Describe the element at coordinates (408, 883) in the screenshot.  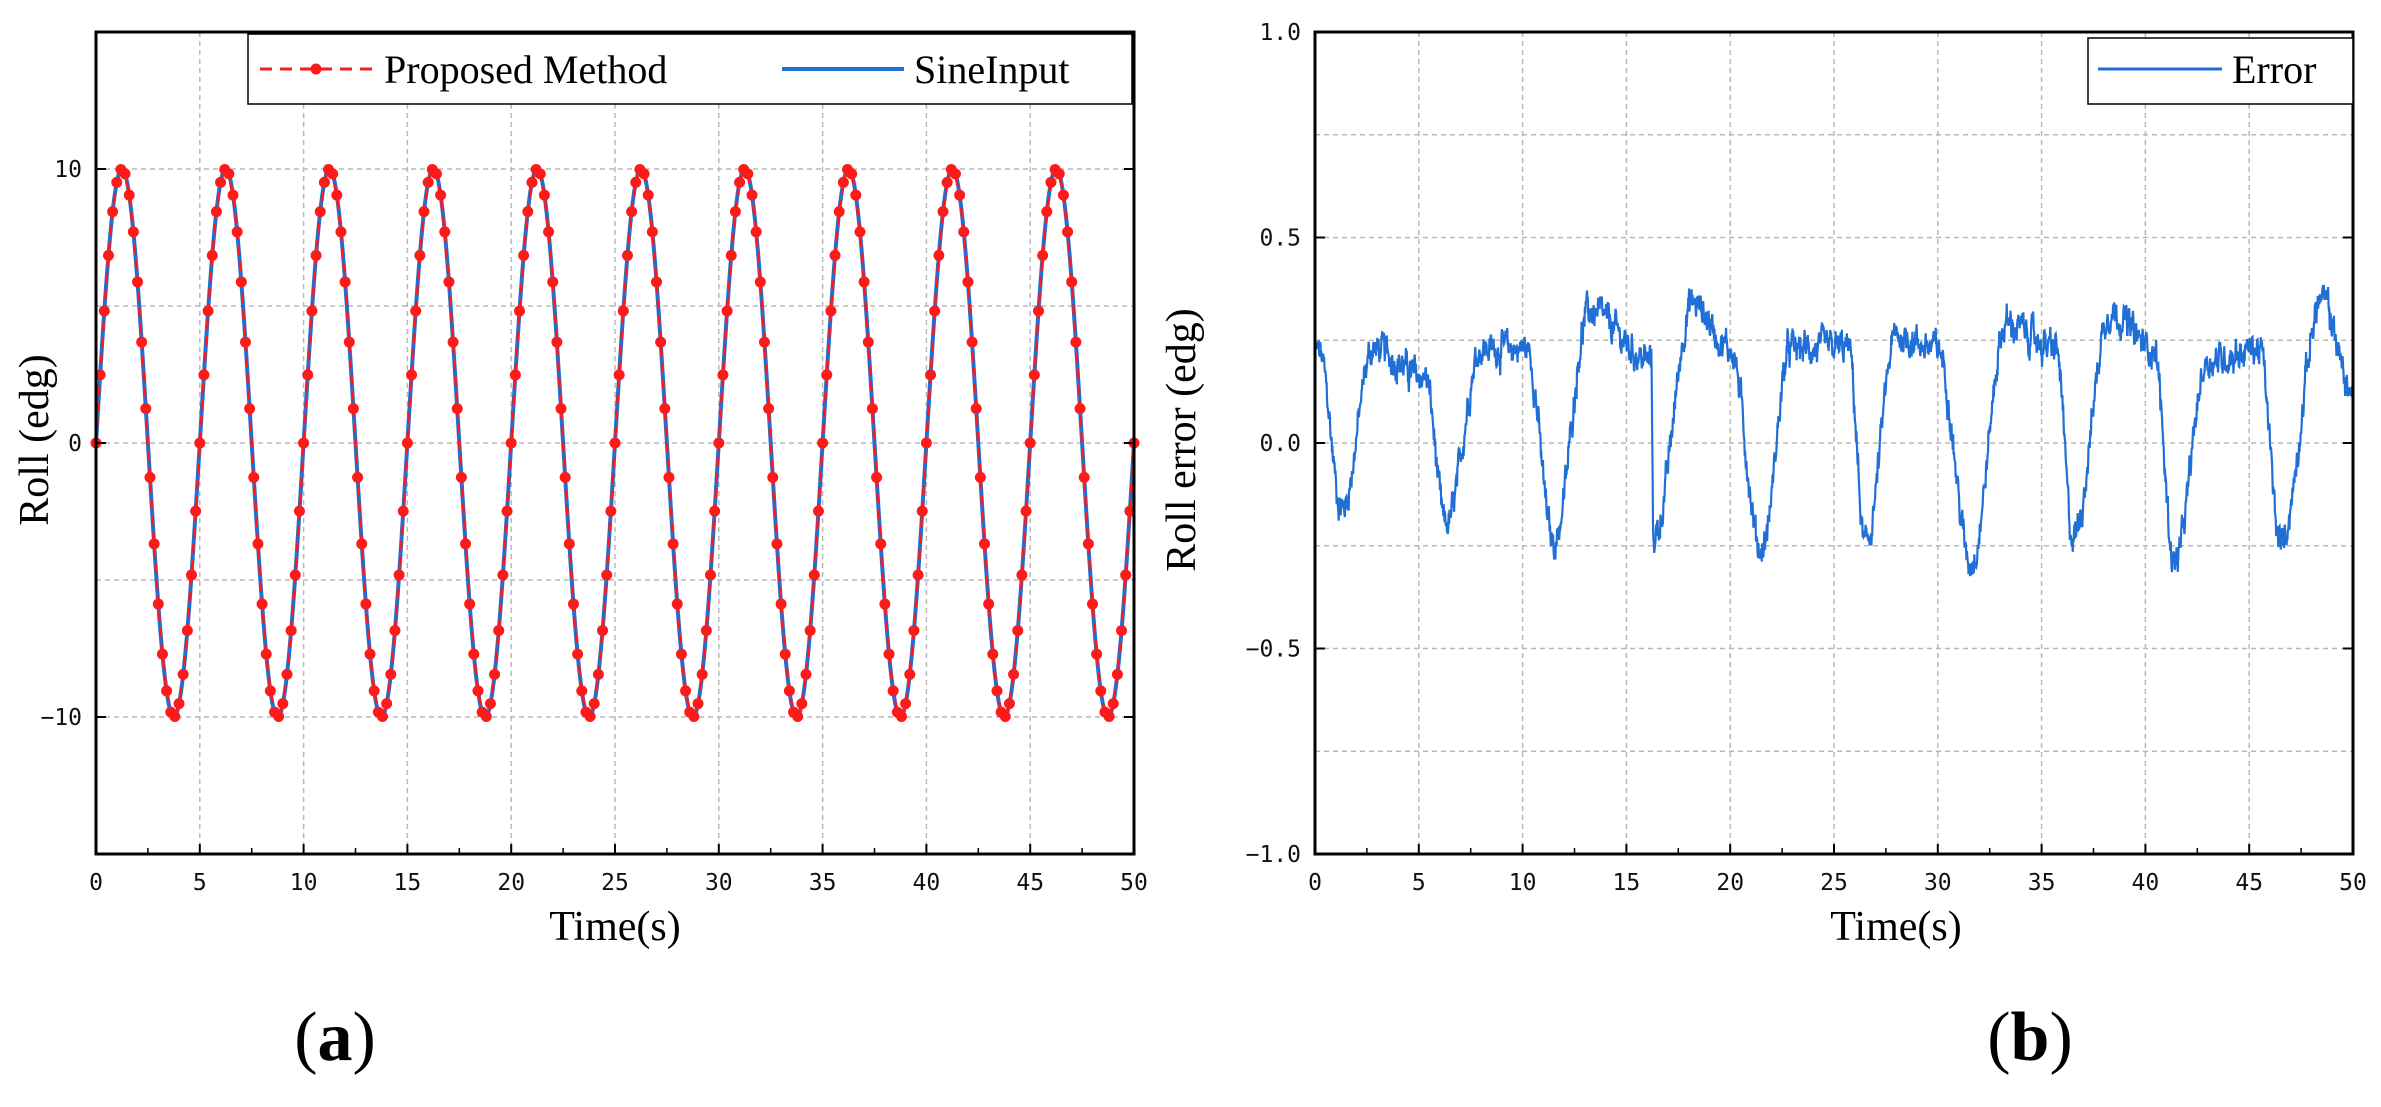
I see `x-tick-label: 15` at that location.